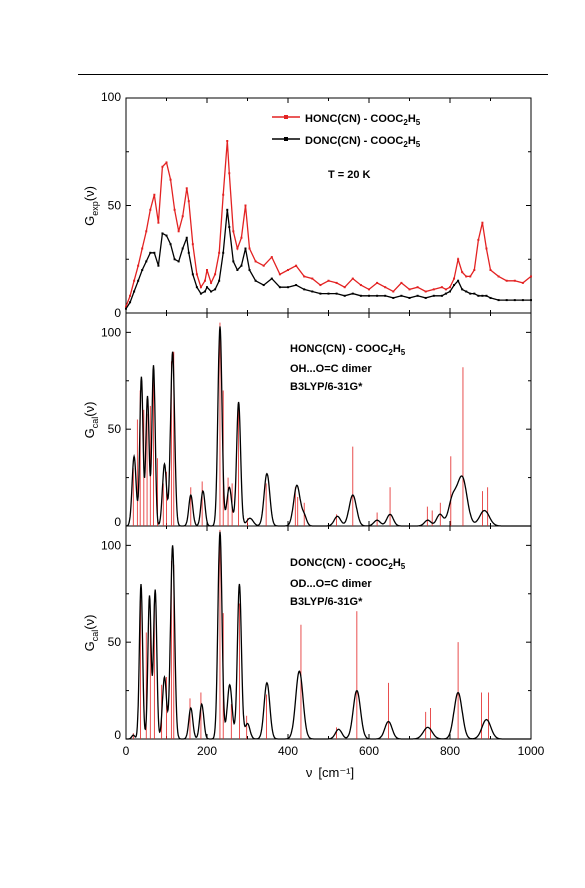 The width and height of the screenshot is (585, 888). I want to click on legend-black-label: DONC(CN) - COOC2H5, so click(363, 142).